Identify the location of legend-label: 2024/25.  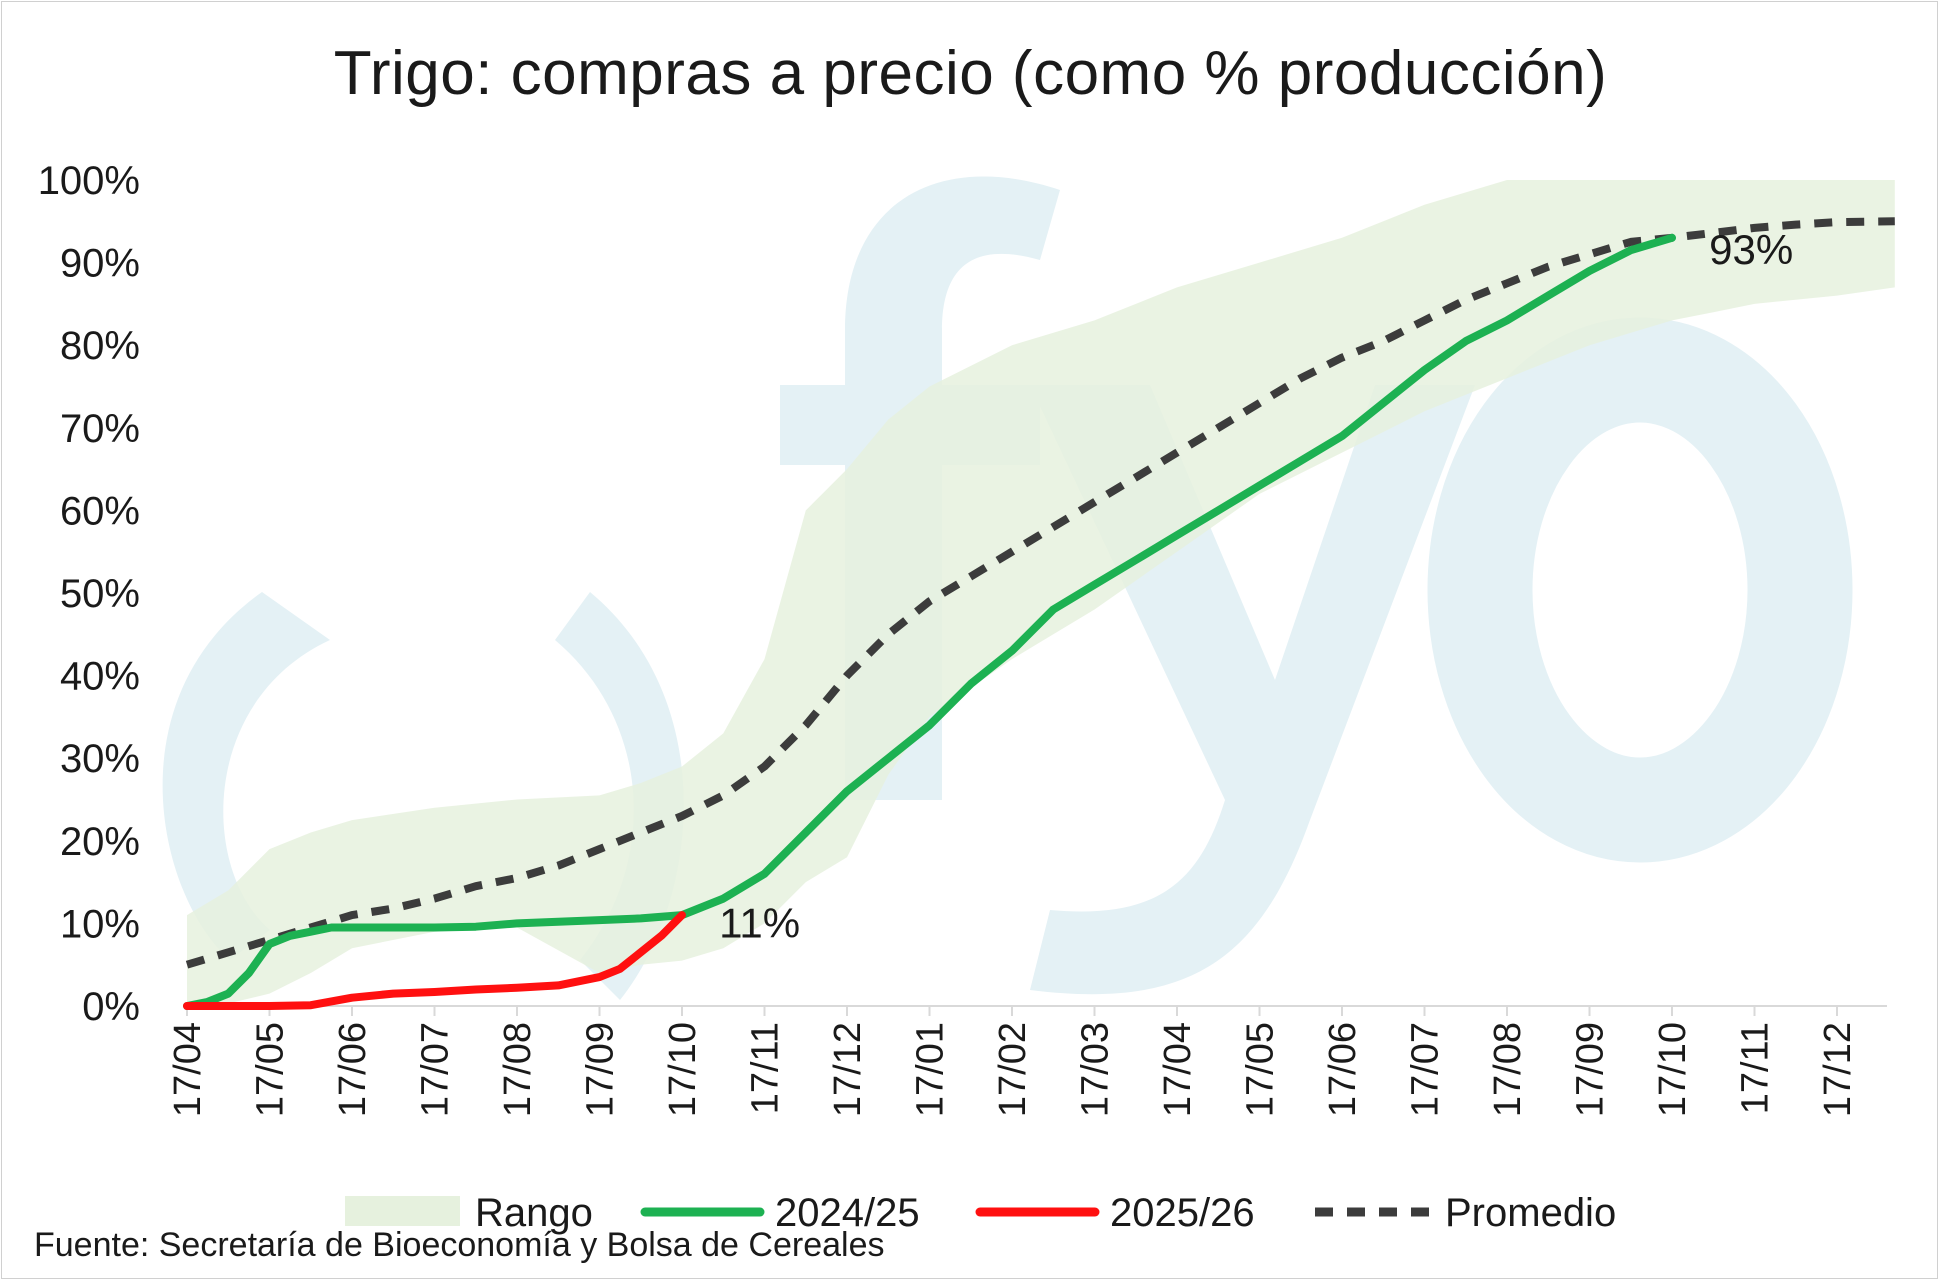
(847, 1213).